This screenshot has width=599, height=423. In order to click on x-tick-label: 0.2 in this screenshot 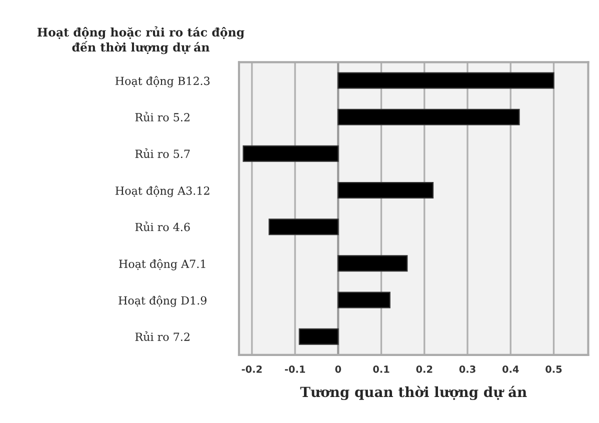, I will do `click(424, 369)`.